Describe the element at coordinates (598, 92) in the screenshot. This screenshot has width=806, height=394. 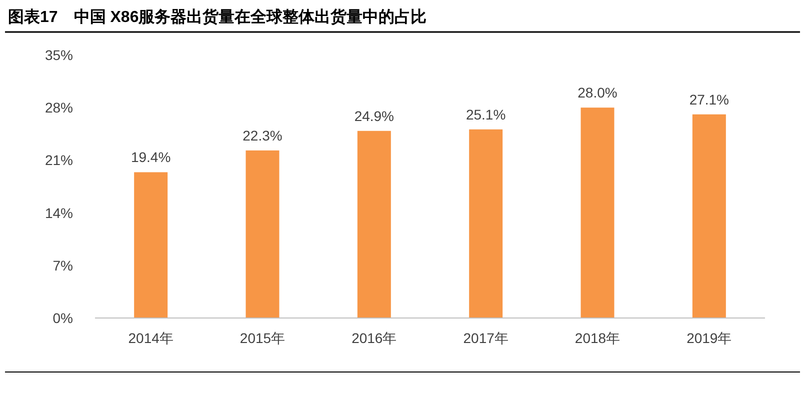
I see `data-label: 28.0%` at that location.